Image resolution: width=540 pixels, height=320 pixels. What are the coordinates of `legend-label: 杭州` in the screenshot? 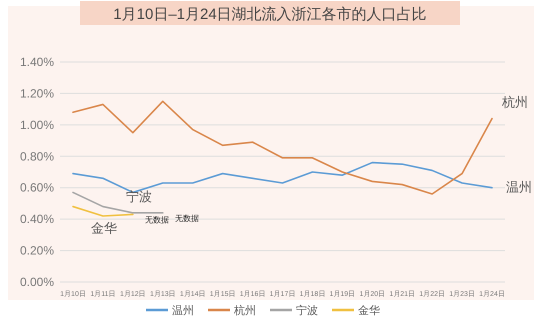 It's located at (244, 310).